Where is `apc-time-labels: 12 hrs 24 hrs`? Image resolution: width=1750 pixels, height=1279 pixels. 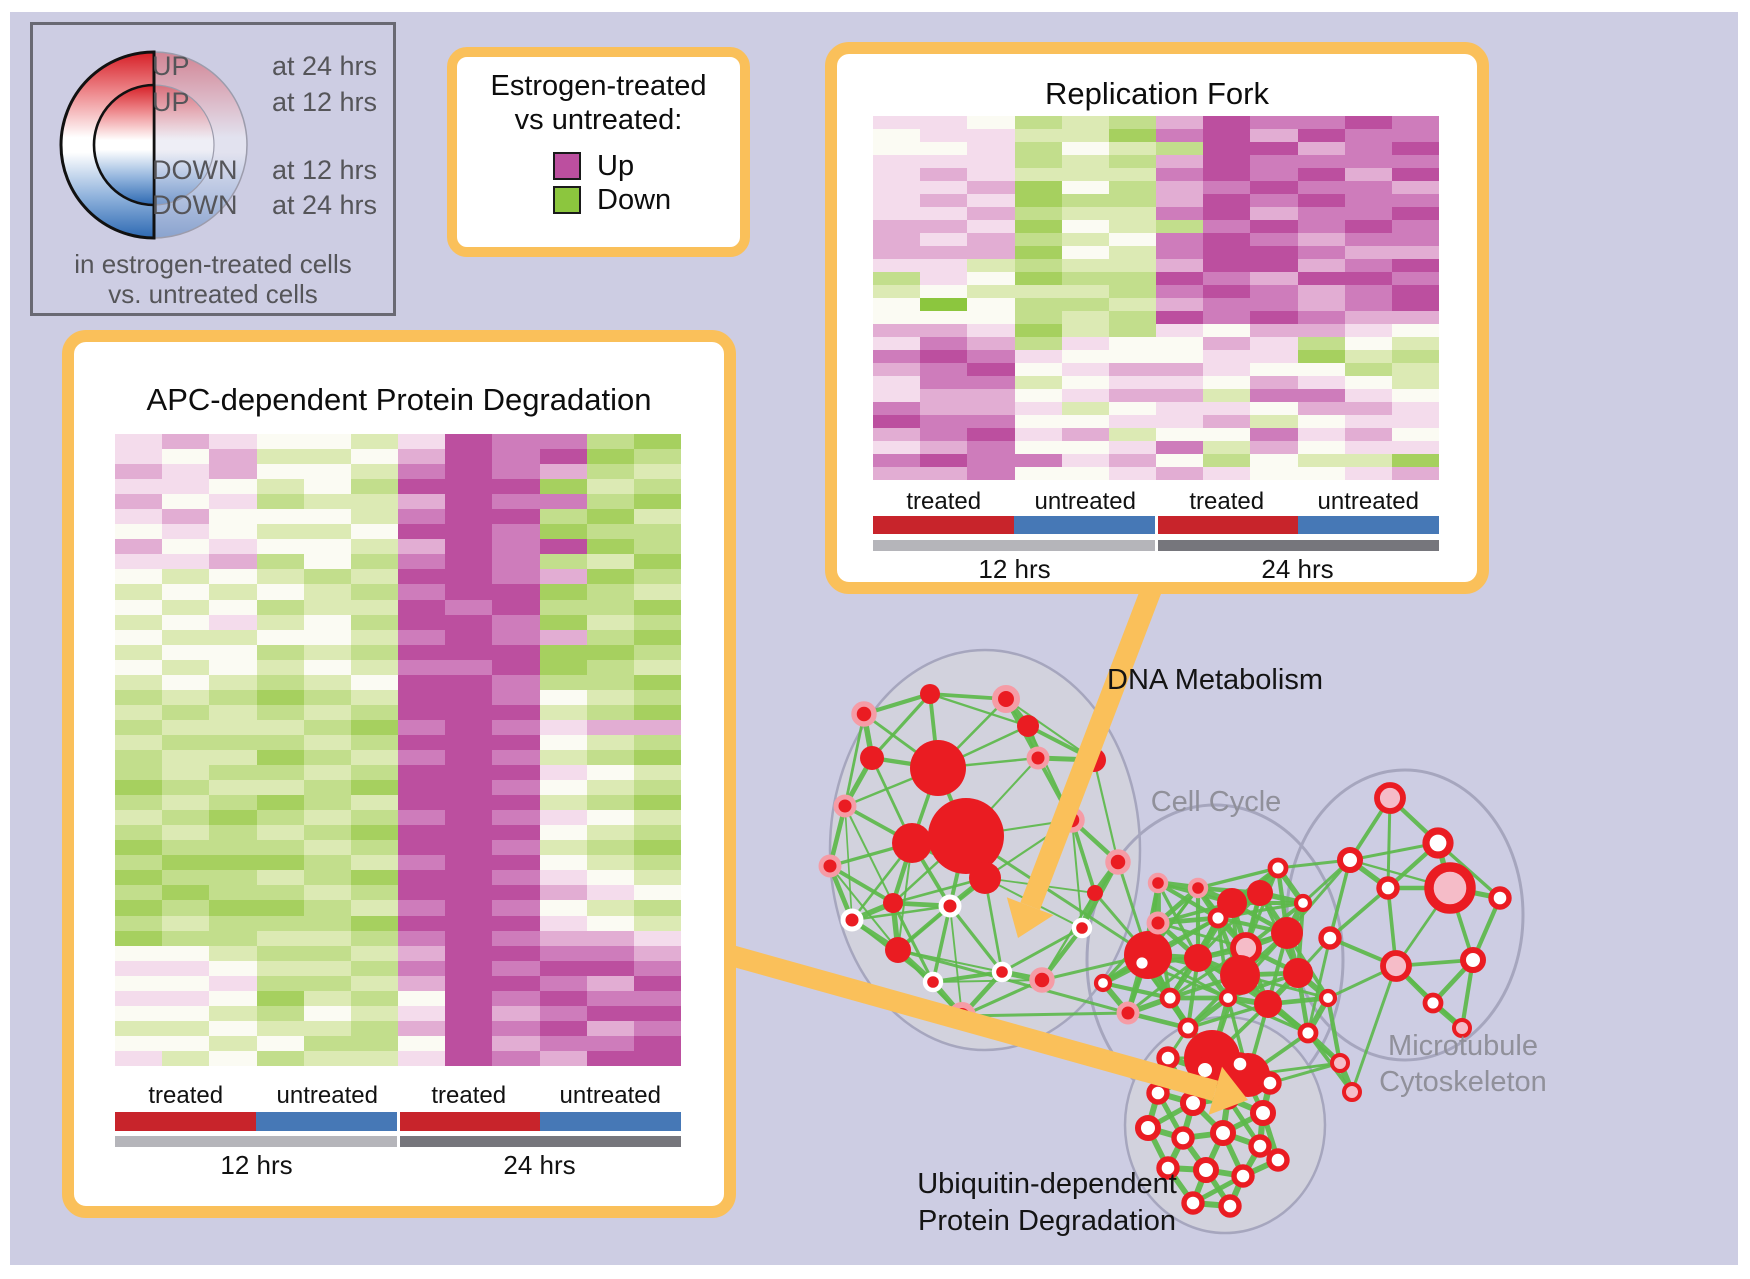
apc-time-labels: 12 hrs 24 hrs is located at coordinates (398, 1165).